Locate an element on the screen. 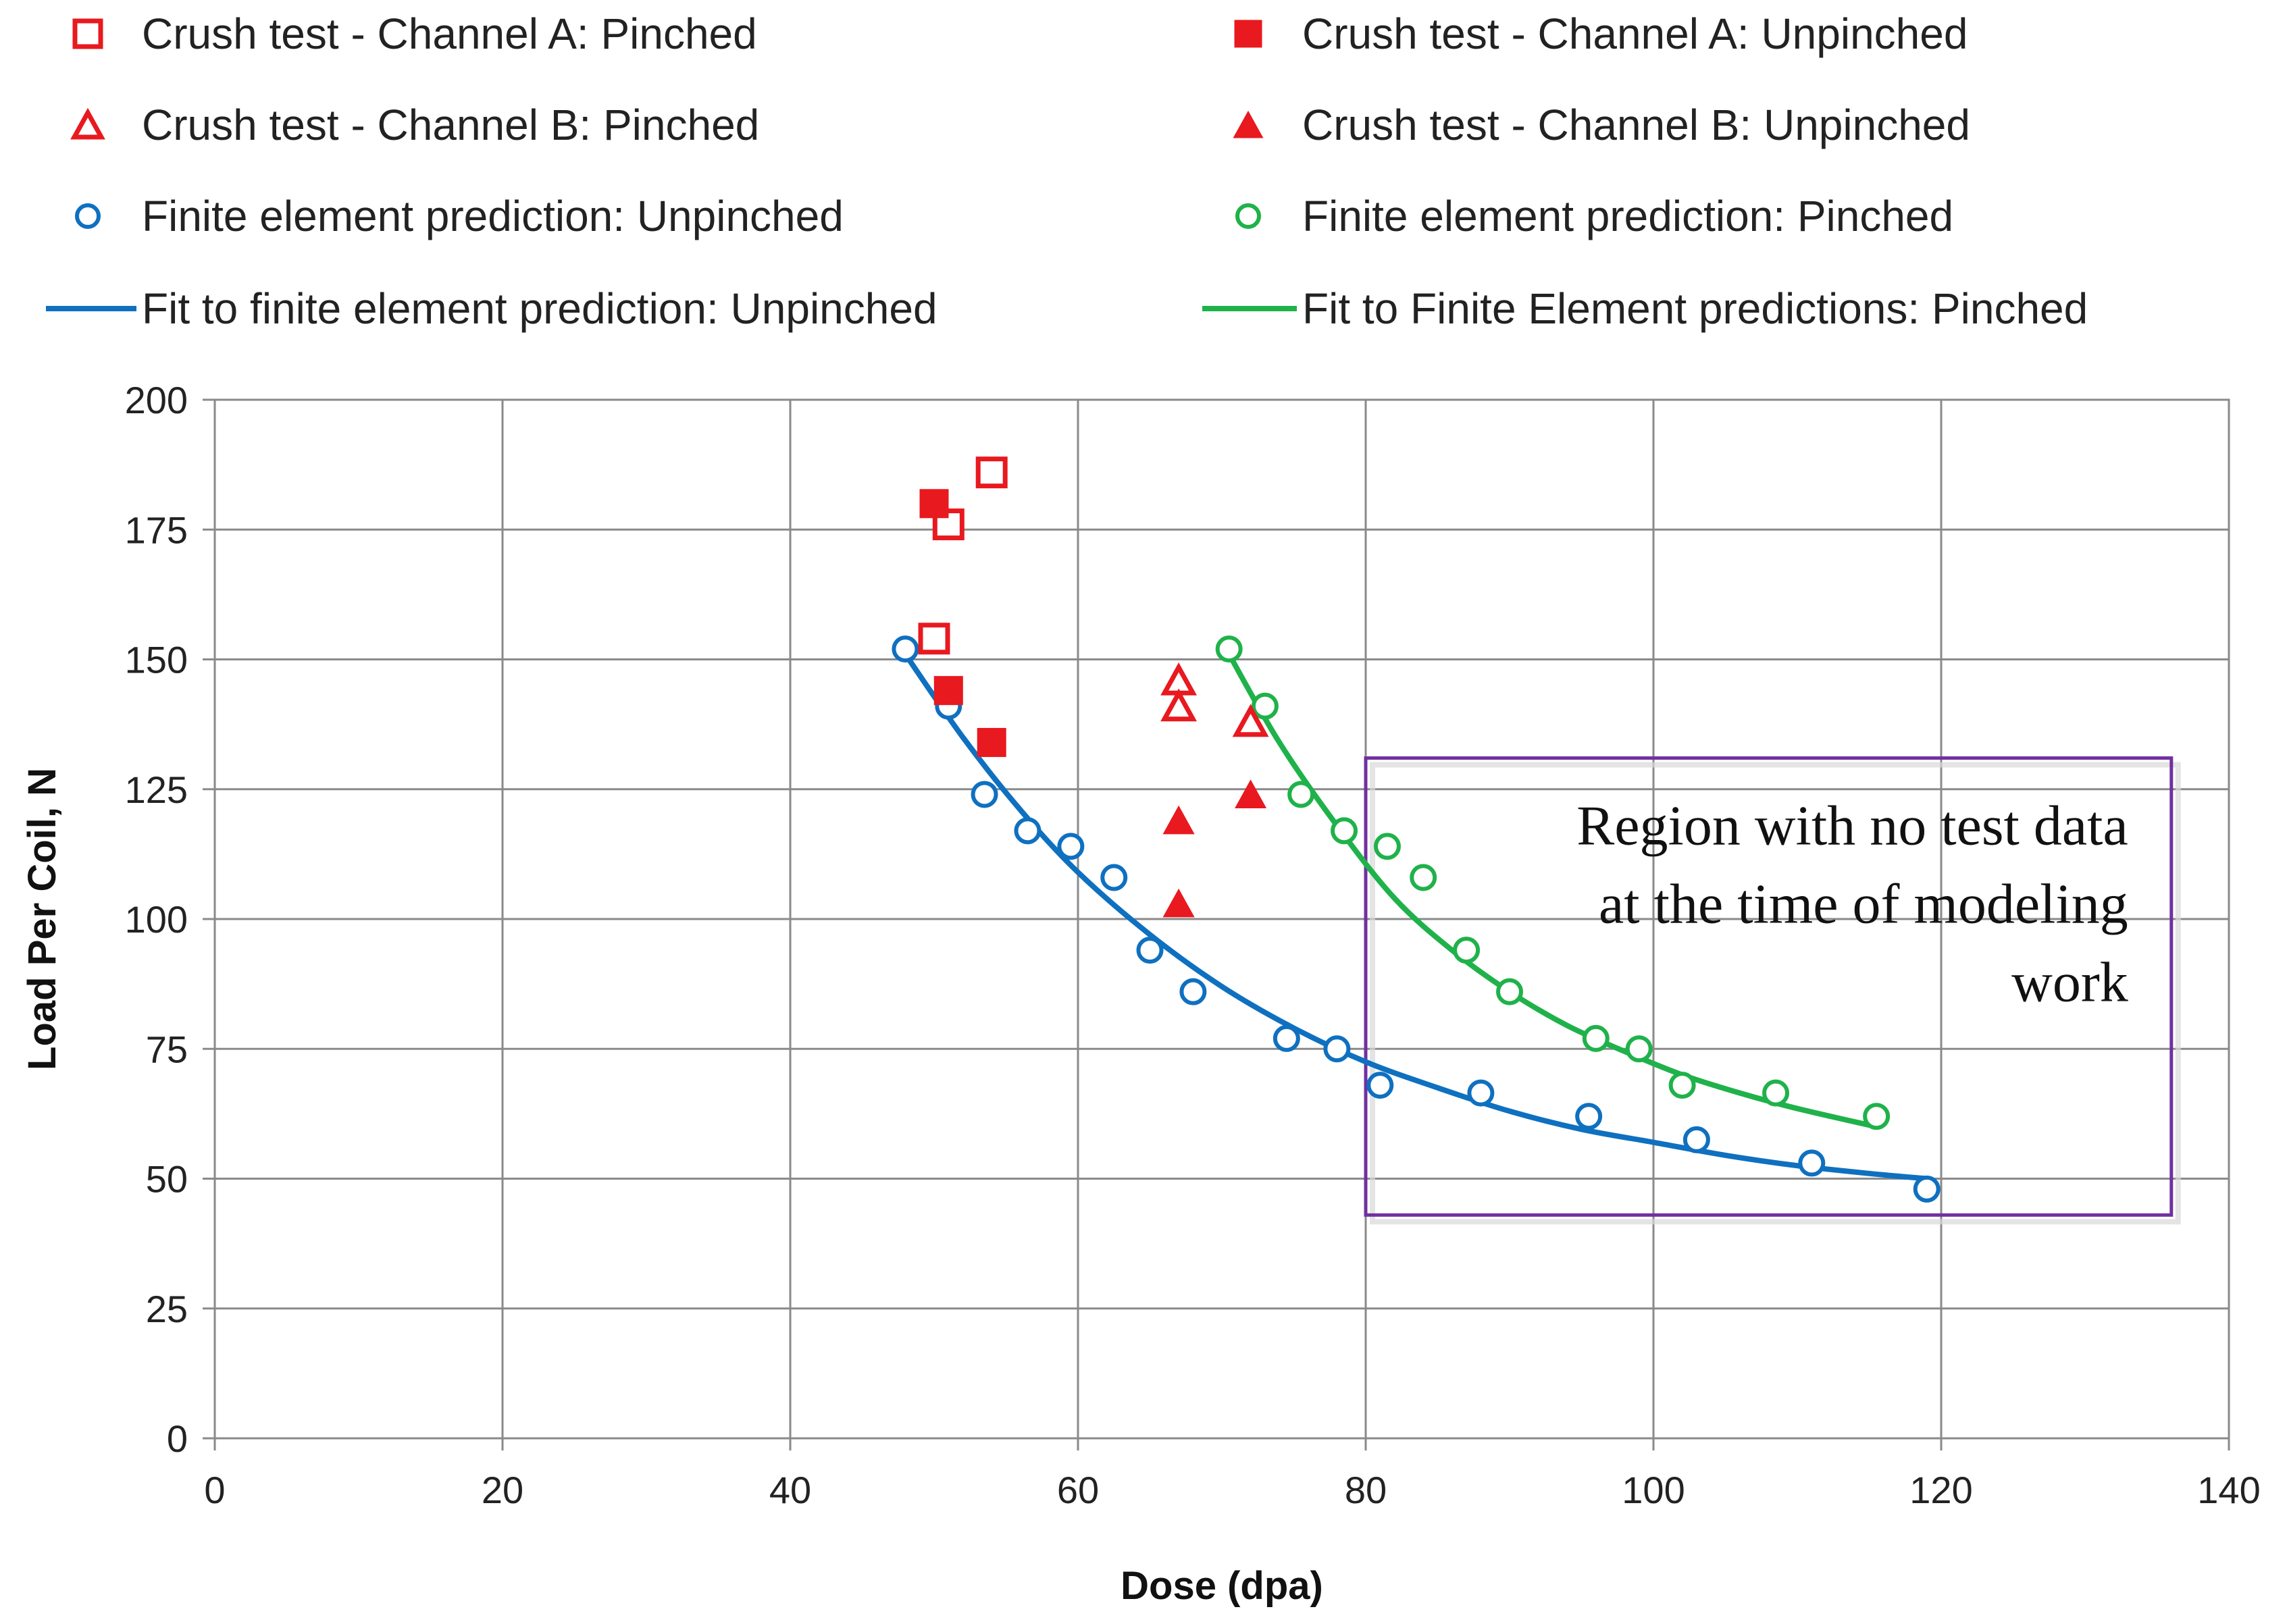 The image size is (2287, 1624). y-tick-label: 25 is located at coordinates (167, 1309).